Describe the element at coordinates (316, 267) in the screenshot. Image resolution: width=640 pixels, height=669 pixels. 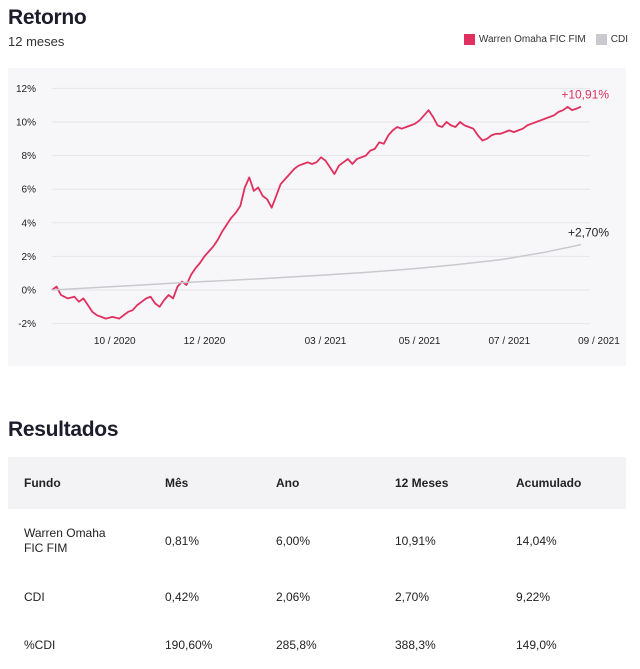
I see `cdi-series-line` at that location.